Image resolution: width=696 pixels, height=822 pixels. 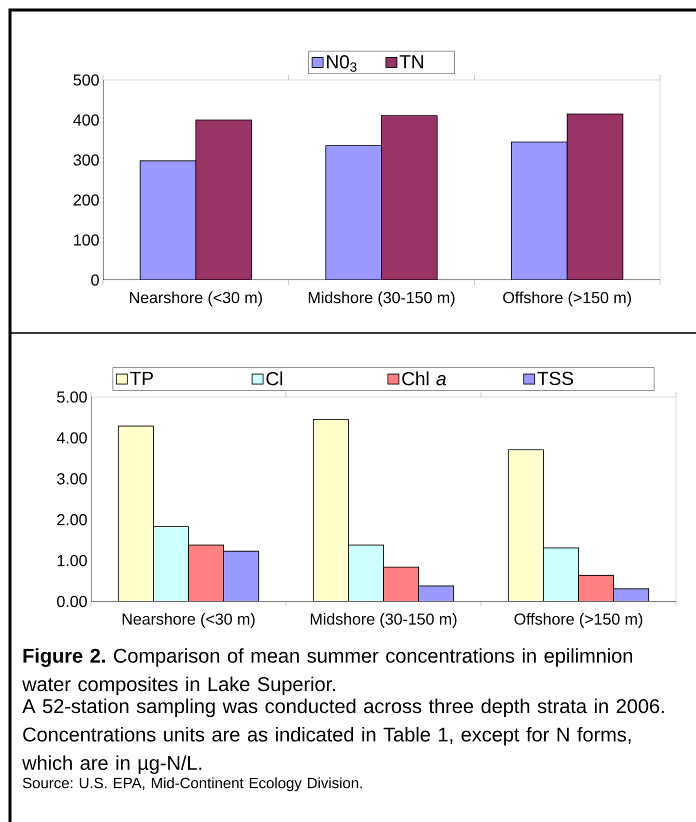 What do you see at coordinates (343, 736) in the screenshot?
I see `text: A 52-station sampling was conducted across three depth strata in 2006. Concentrations units are as indicated in Table 1, except for N forms, which are in µg-N/L.` at bounding box center [343, 736].